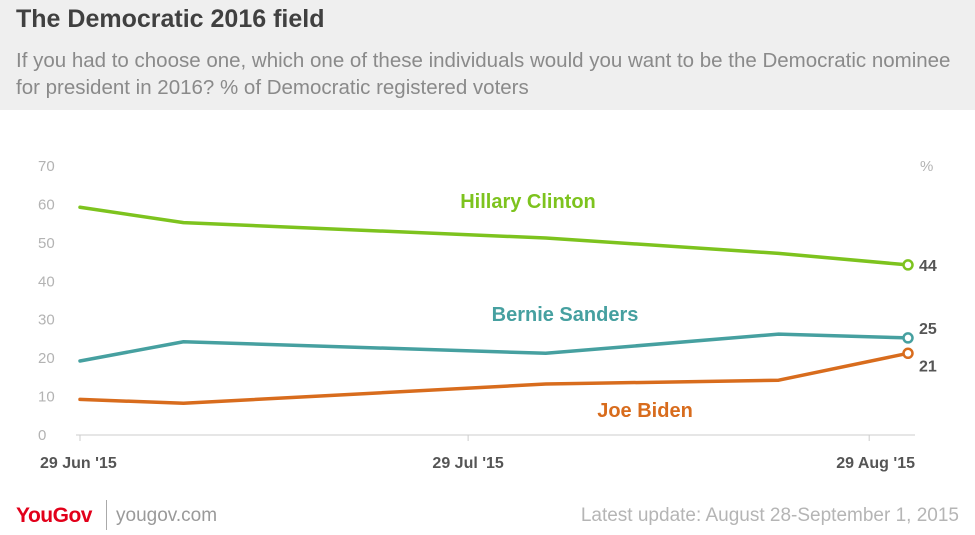  I want to click on chart-title: The Democratic 2016 field, so click(170, 19).